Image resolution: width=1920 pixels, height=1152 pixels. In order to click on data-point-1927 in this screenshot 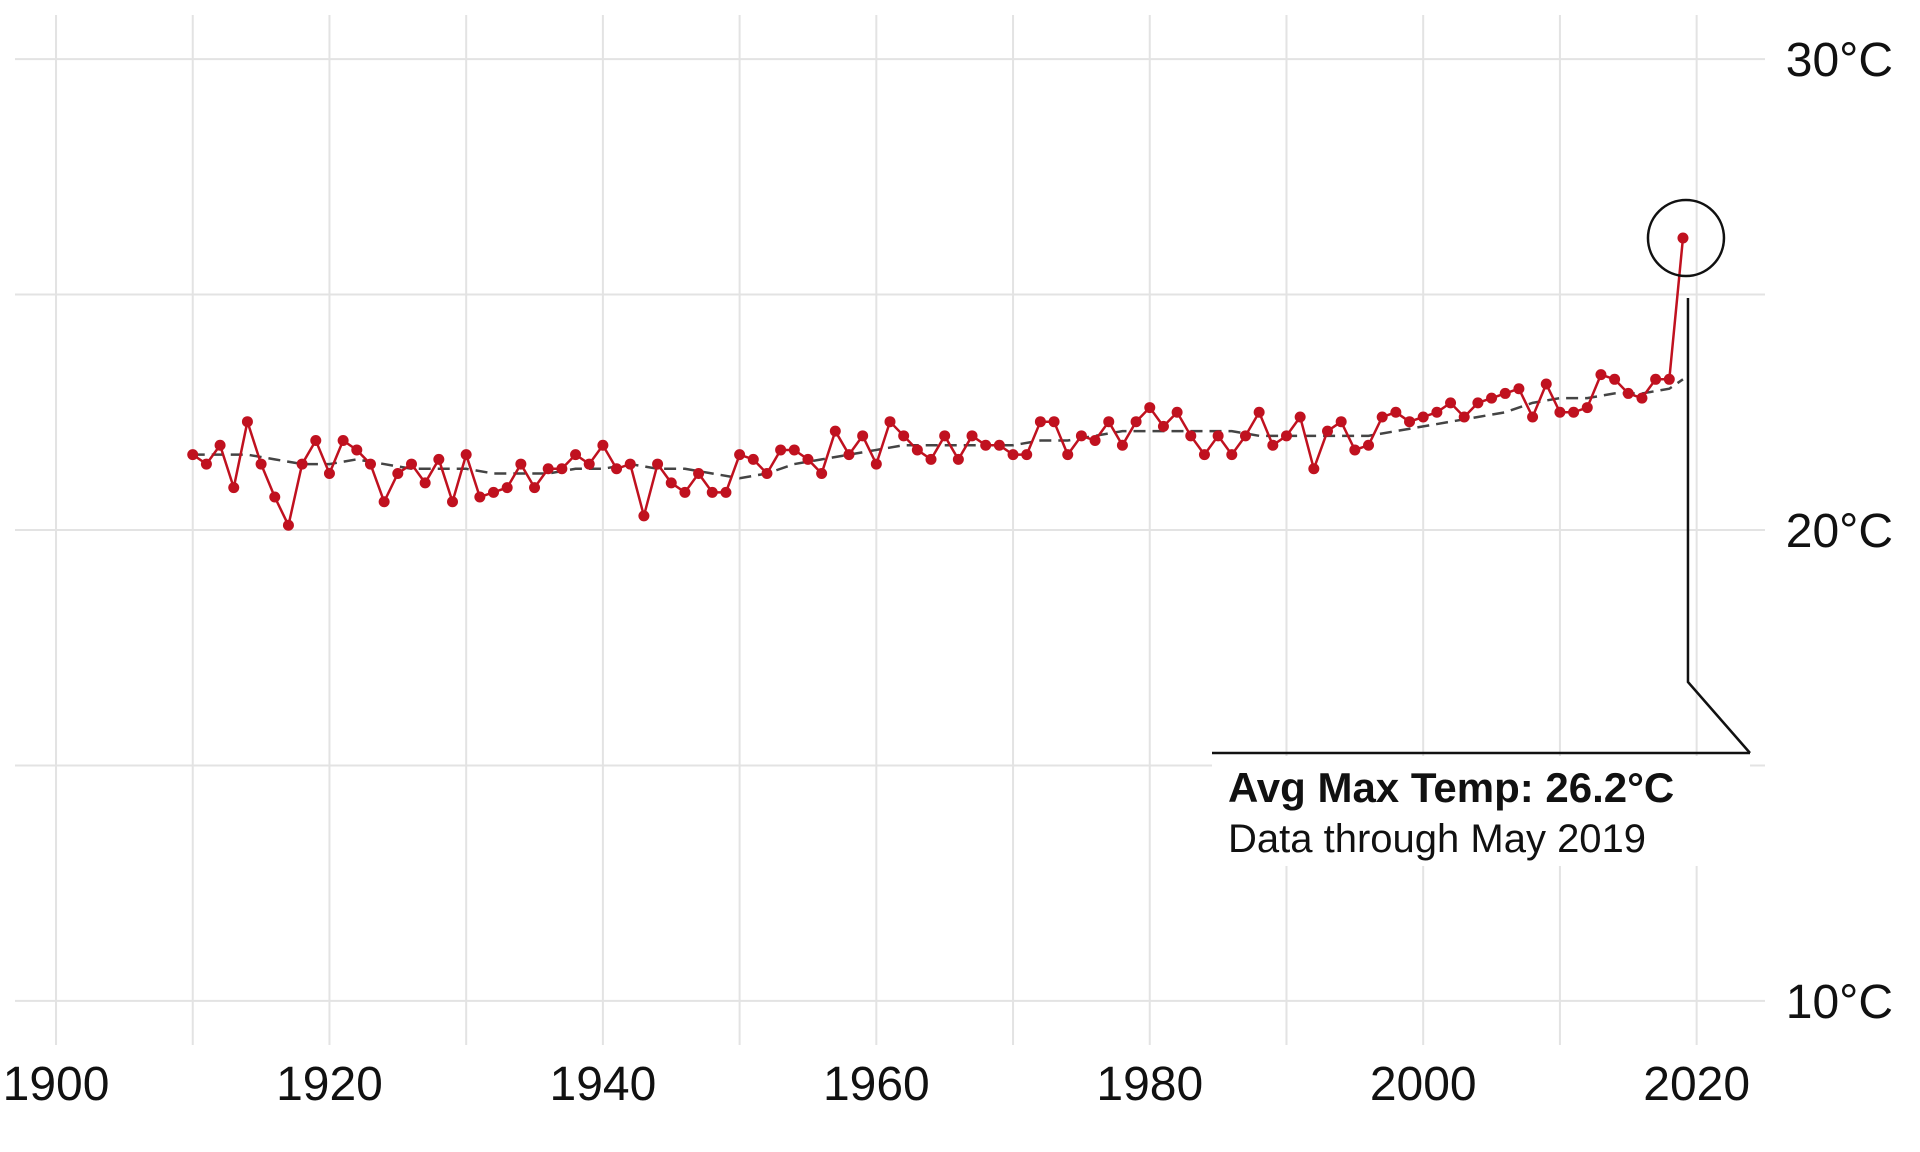, I will do `click(425, 483)`.